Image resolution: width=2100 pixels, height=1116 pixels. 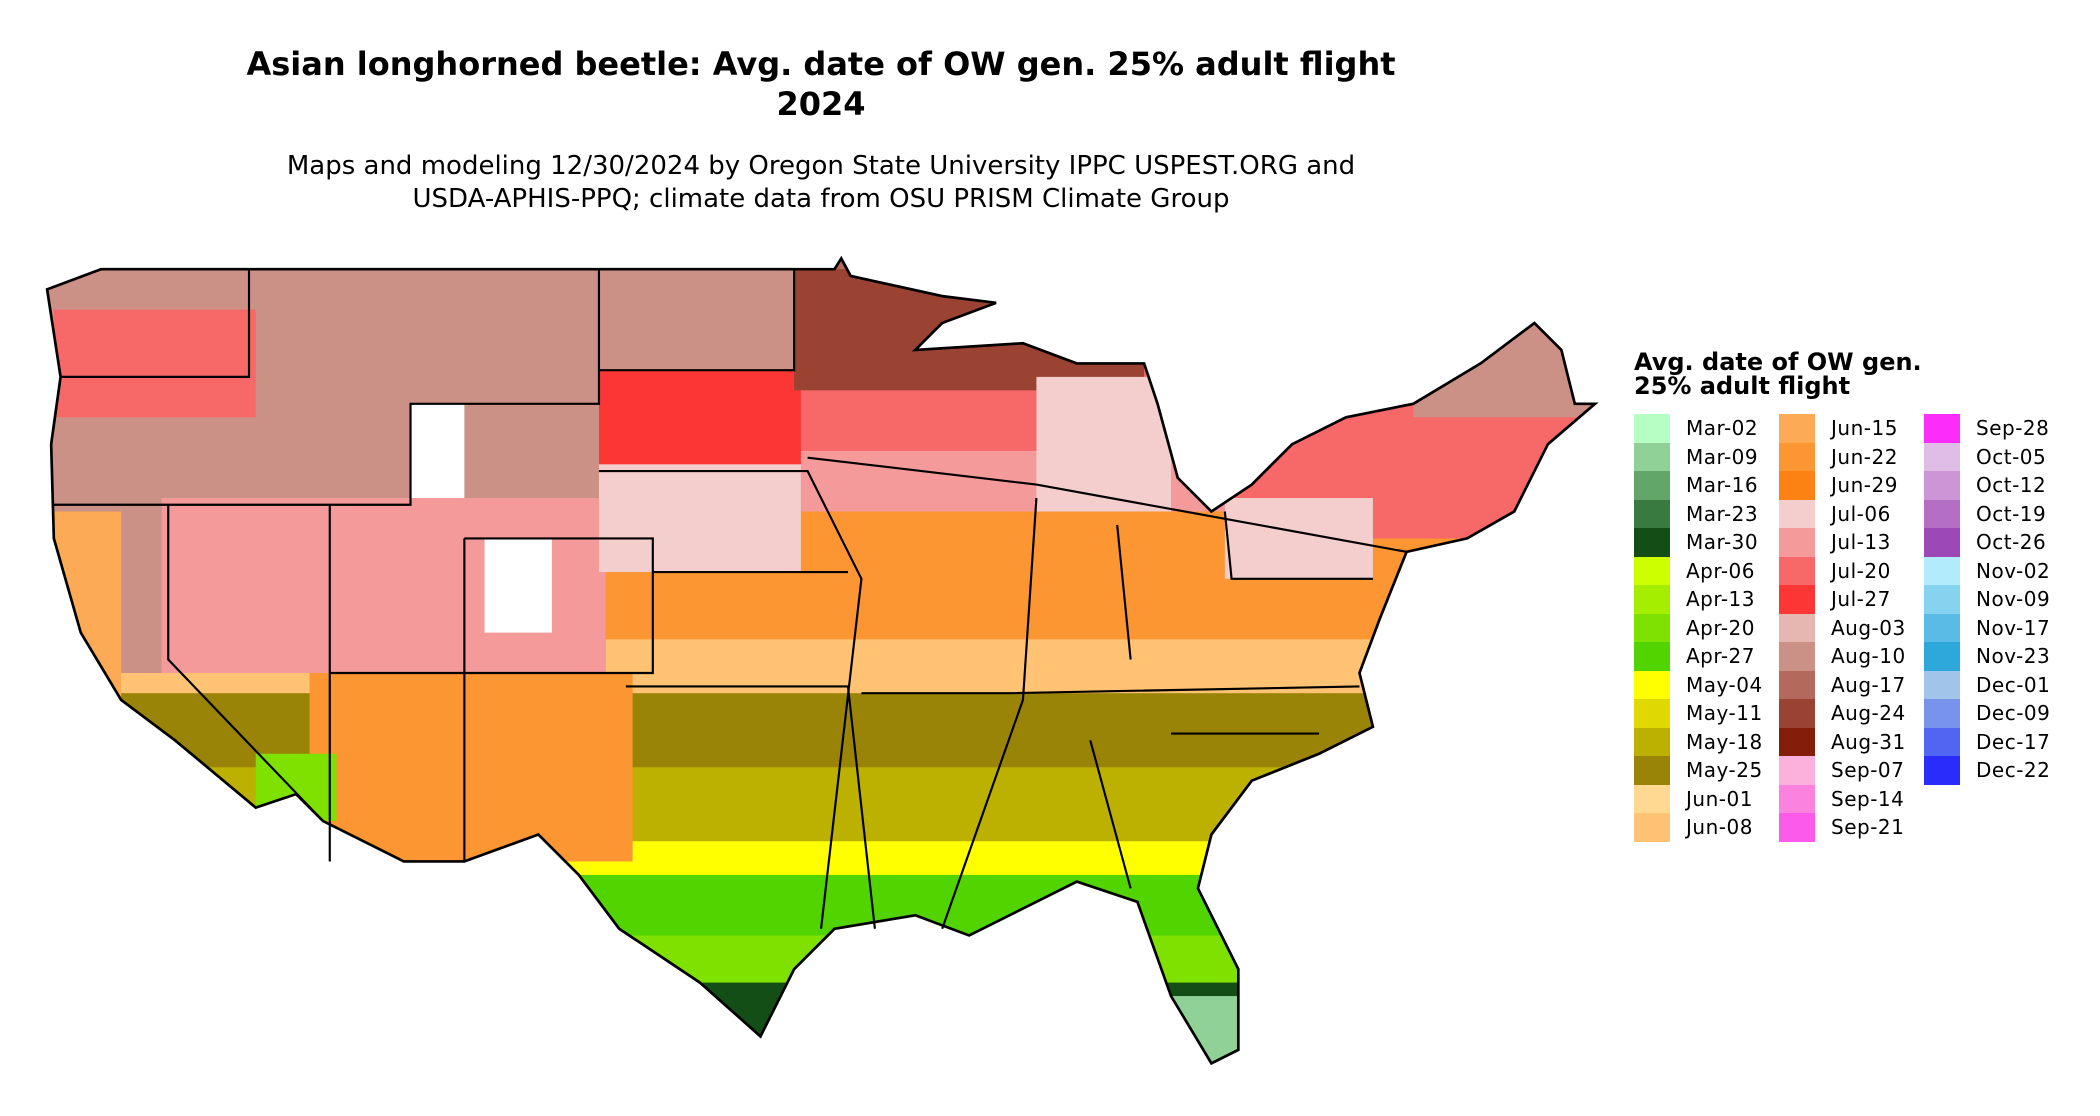 I want to click on legend-item: Dec-17, so click(x=1996, y=741).